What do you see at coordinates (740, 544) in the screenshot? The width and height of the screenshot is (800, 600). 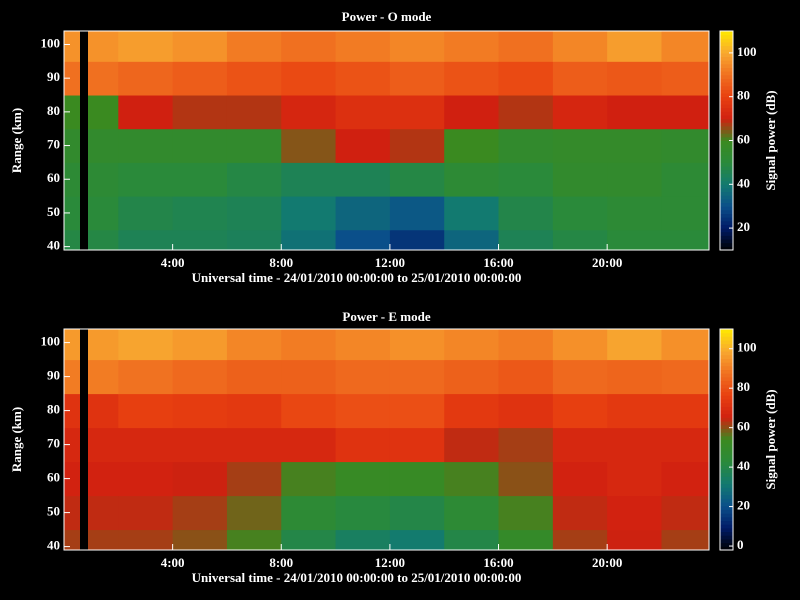 I see `colorbar-tick-label: 0` at bounding box center [740, 544].